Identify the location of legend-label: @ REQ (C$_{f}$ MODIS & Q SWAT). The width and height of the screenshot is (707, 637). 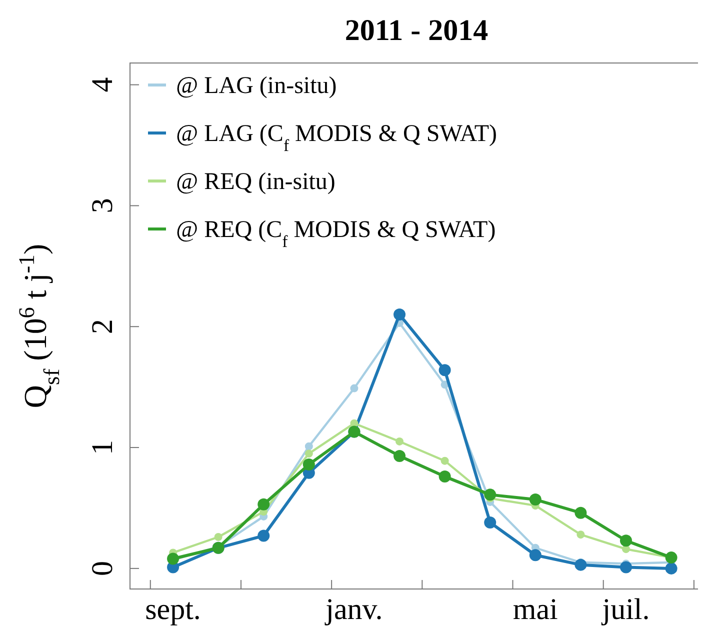
(336, 233).